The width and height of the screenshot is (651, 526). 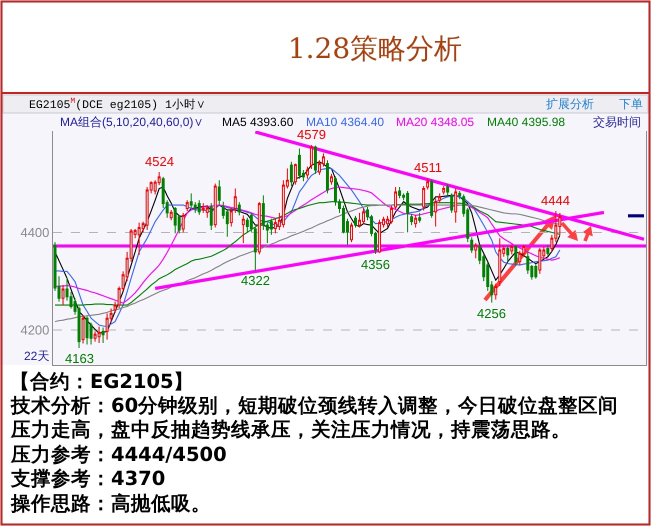 What do you see at coordinates (526, 122) in the screenshot?
I see `text: MA40 4395.98` at bounding box center [526, 122].